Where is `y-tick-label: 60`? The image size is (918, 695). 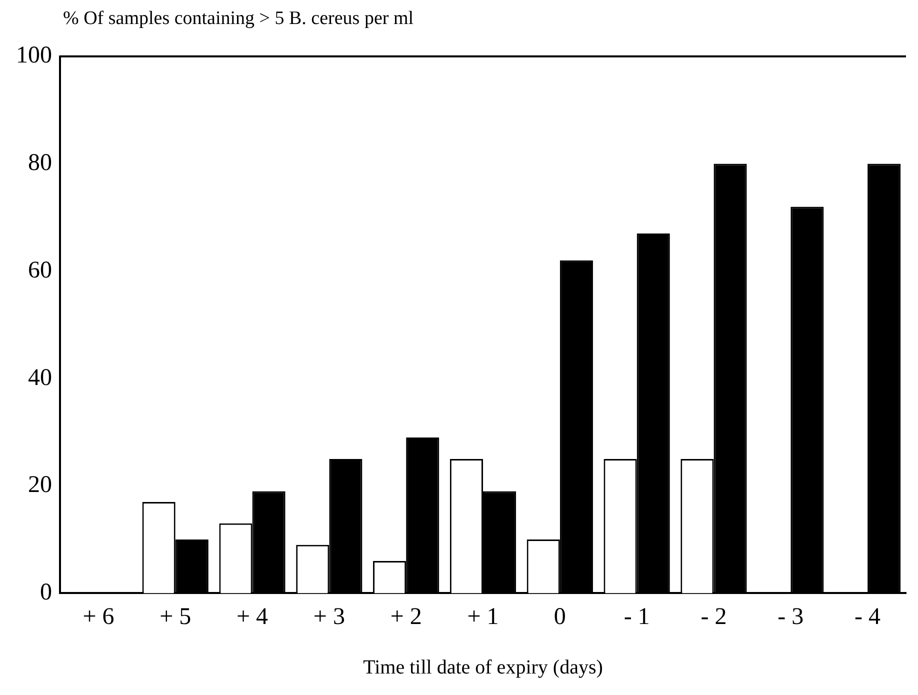 y-tick-label: 60 is located at coordinates (40, 270).